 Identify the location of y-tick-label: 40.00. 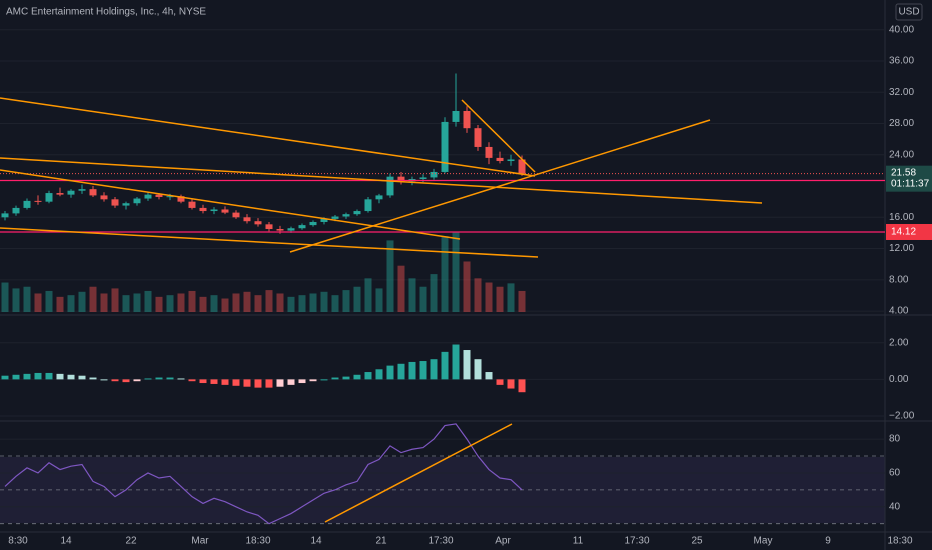
(901, 29).